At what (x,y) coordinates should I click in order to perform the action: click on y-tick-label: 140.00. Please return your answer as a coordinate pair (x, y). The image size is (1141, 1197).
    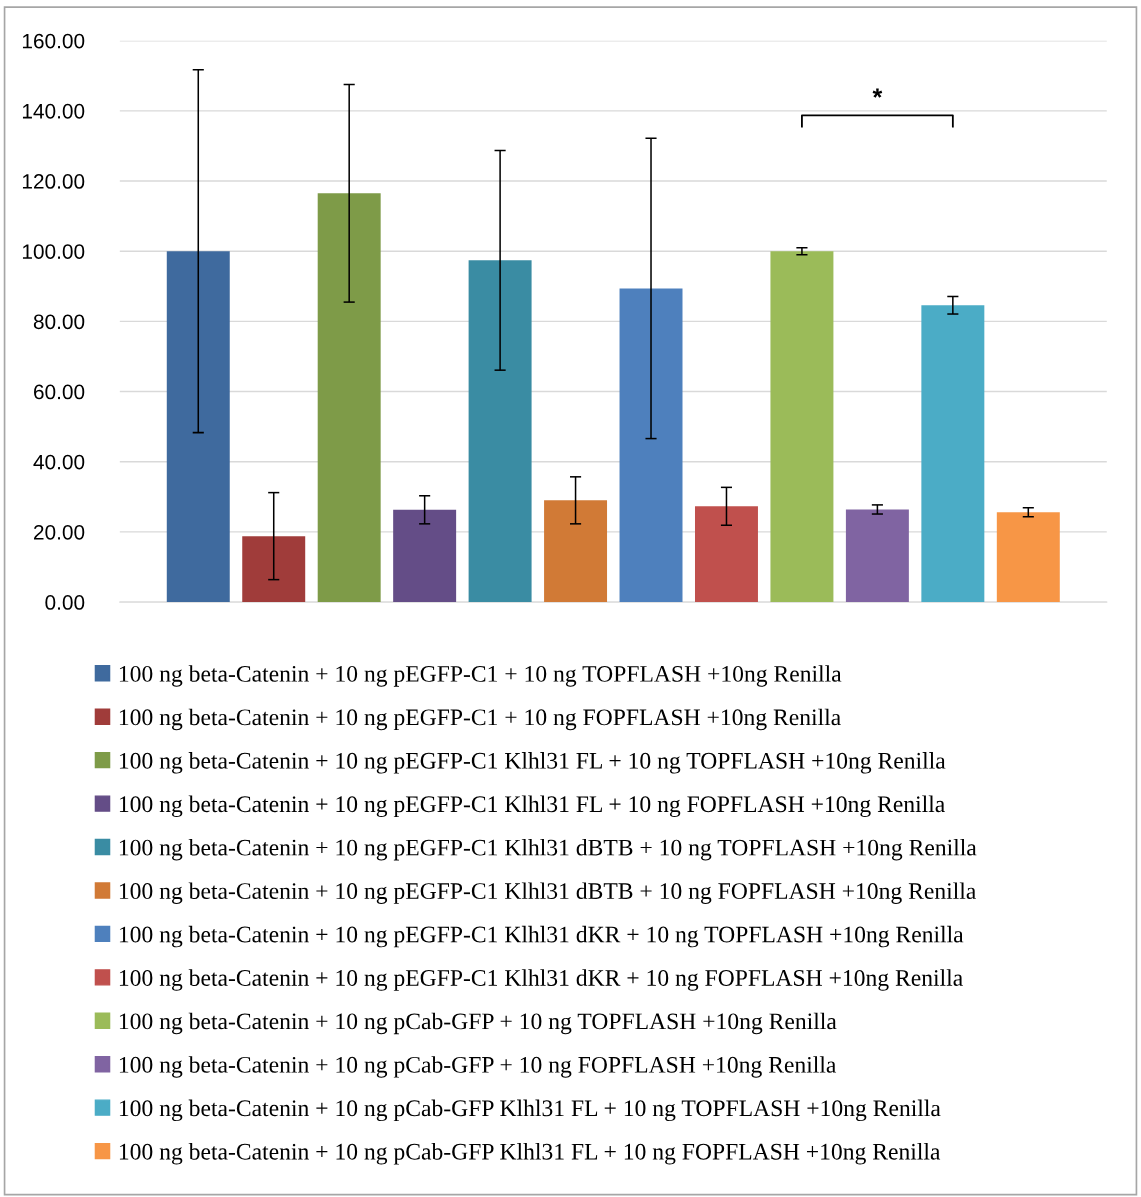
    Looking at the image, I should click on (53, 111).